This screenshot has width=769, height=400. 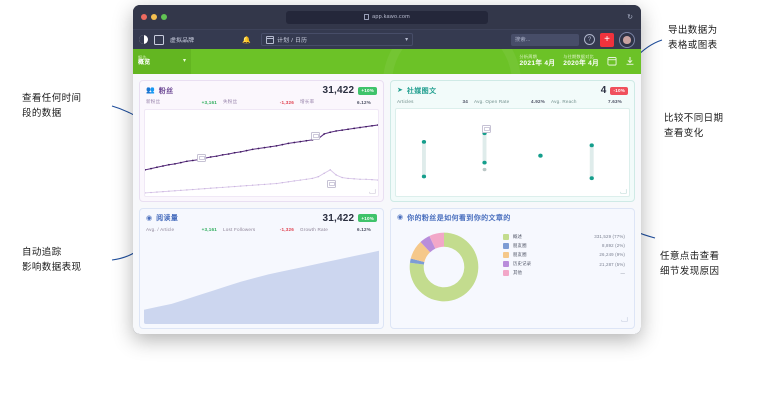 What do you see at coordinates (564, 245) in the screenshot?
I see `legend-item: 朋友圈 8,892 (2%)` at bounding box center [564, 245].